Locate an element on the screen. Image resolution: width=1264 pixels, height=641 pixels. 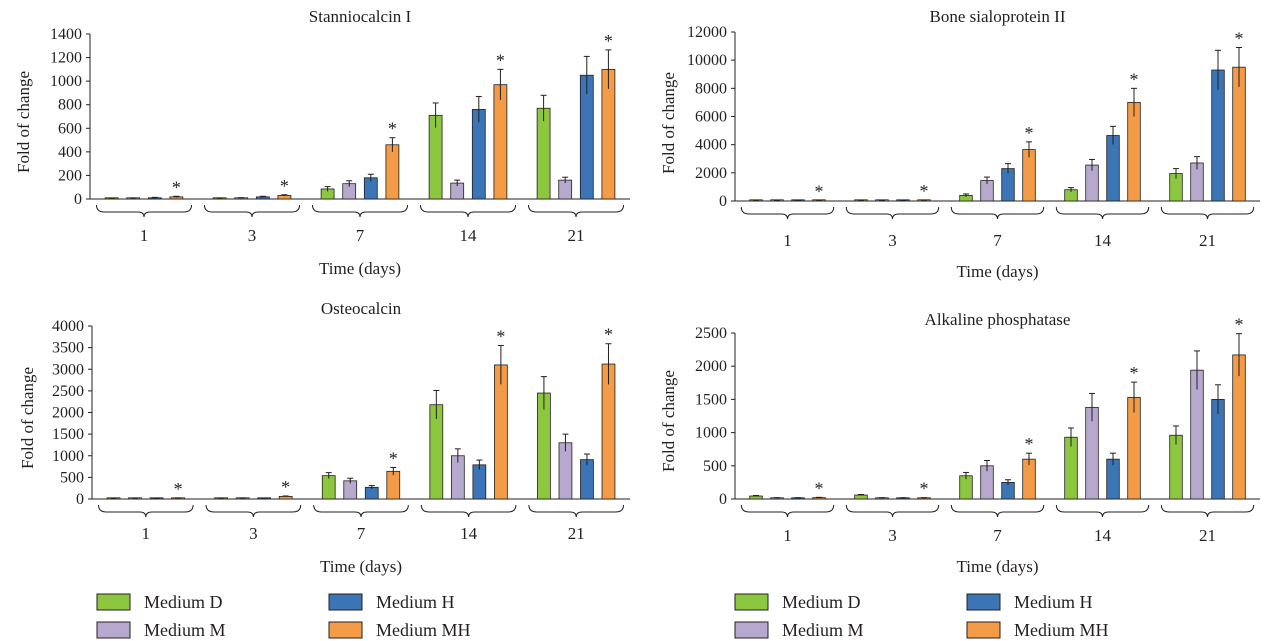
chart-title: Osteocalcin is located at coordinates (361, 308).